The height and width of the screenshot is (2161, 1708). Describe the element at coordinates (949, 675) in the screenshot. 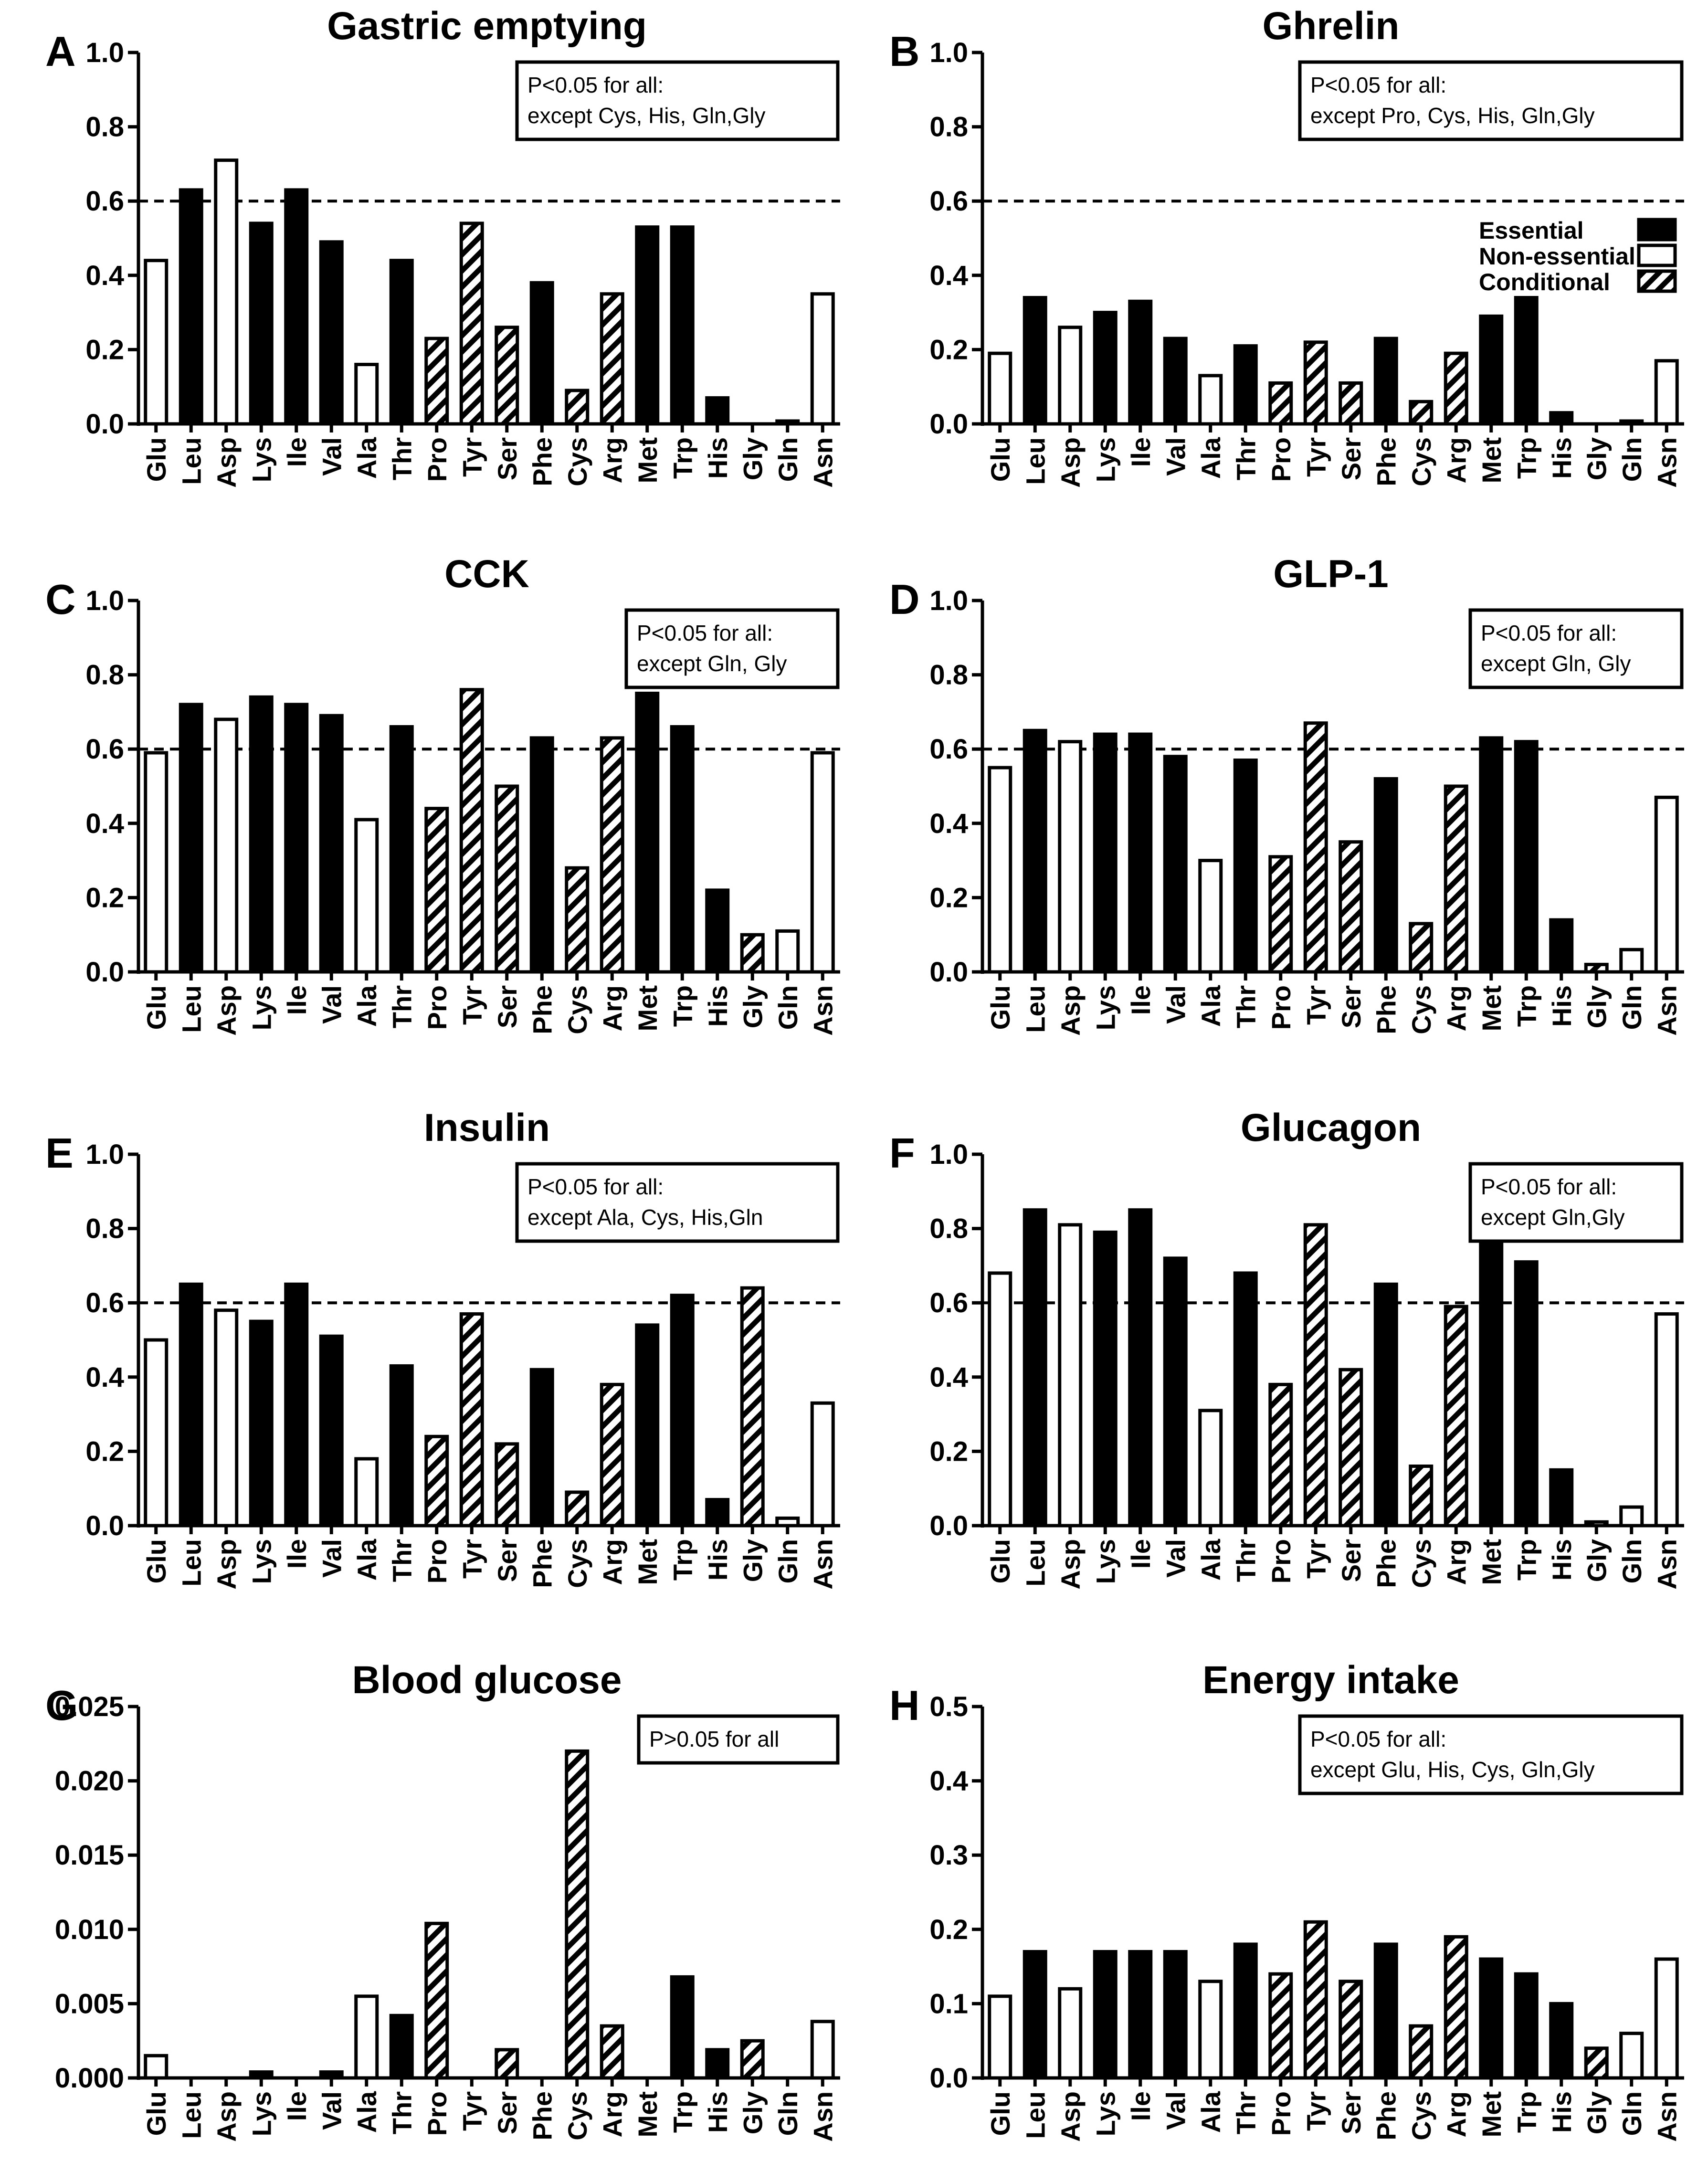

I see `y-tick-label: 0.8` at that location.